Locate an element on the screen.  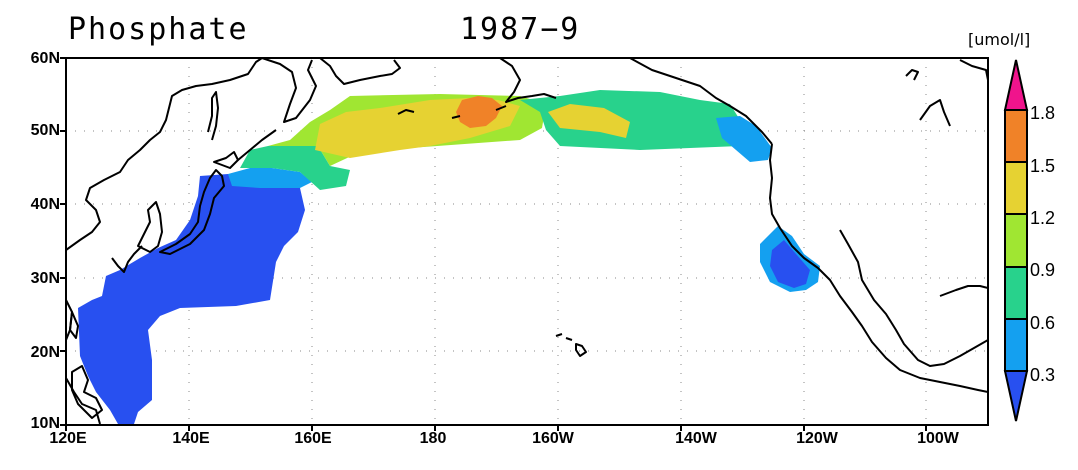
colorbar-label-1-5: 1.5 is located at coordinates (1043, 166).